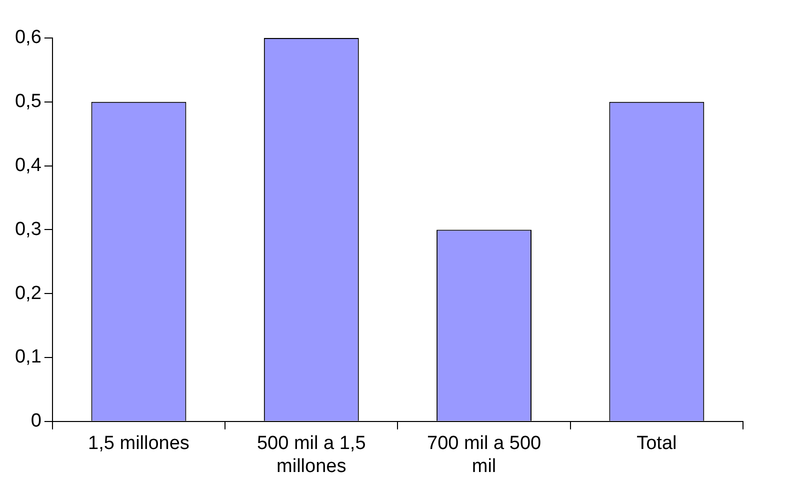 The height and width of the screenshot is (493, 791). Describe the element at coordinates (28, 357) in the screenshot. I see `y-tick-label: 0,1` at that location.